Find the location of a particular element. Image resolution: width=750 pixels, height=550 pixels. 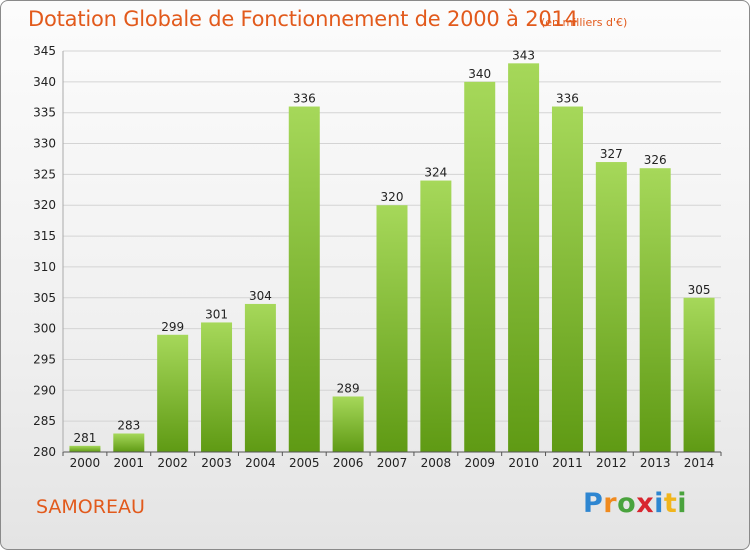

x-tick-label-2009: 2009 is located at coordinates (479, 463).